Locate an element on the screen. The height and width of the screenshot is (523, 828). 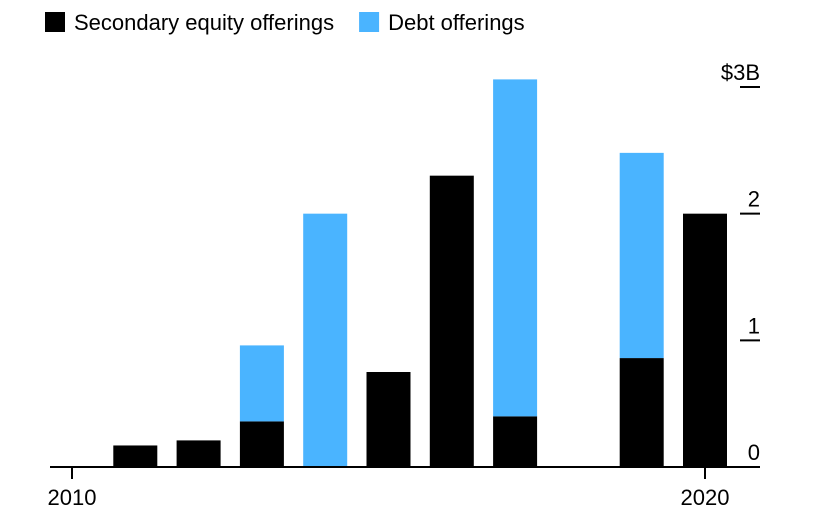
y-tick-label: $3B is located at coordinates (740, 72).